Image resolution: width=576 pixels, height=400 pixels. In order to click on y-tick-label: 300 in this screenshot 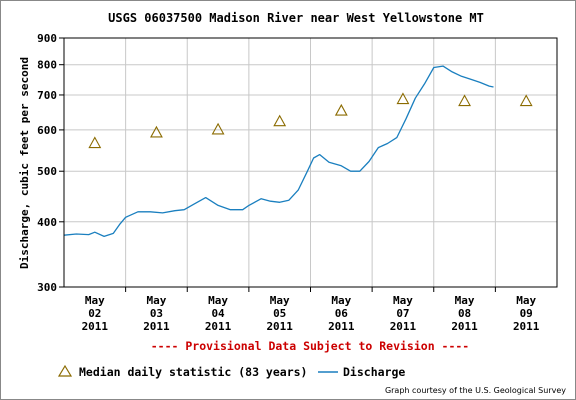, I will do `click(47, 287)`.